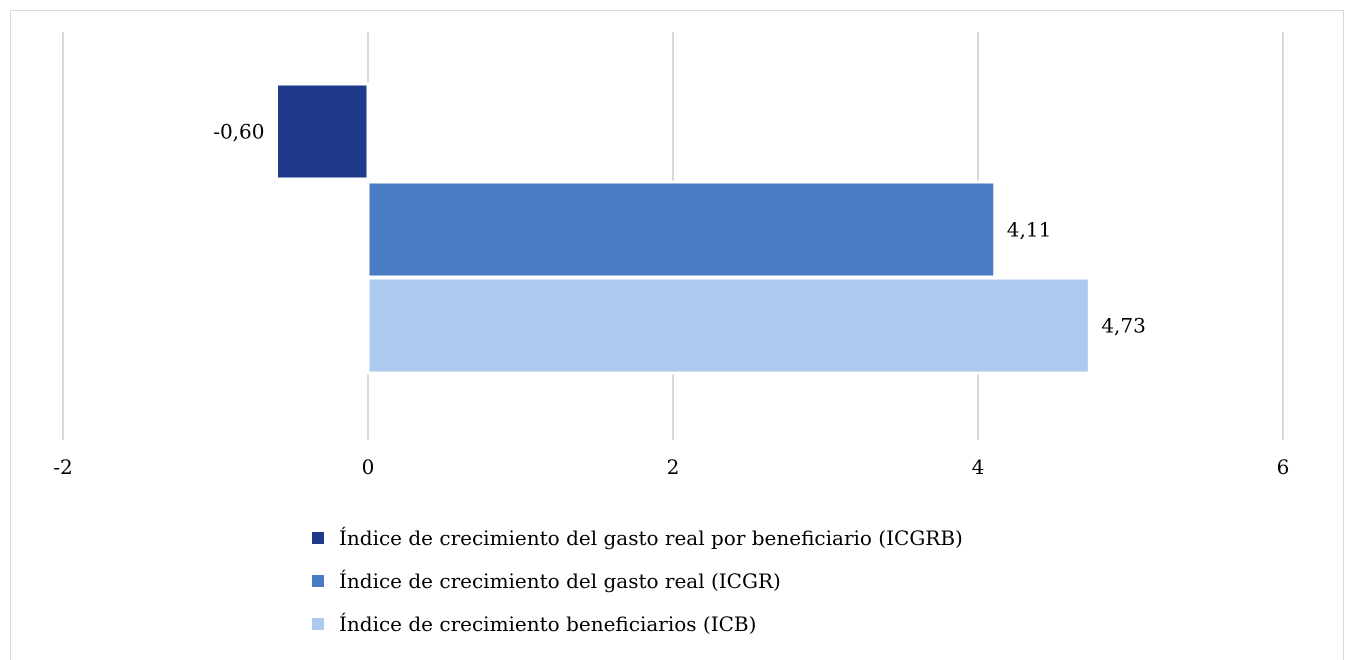 This screenshot has height=660, width=1353. What do you see at coordinates (238, 132) in the screenshot?
I see `data-label: -0,60` at bounding box center [238, 132].